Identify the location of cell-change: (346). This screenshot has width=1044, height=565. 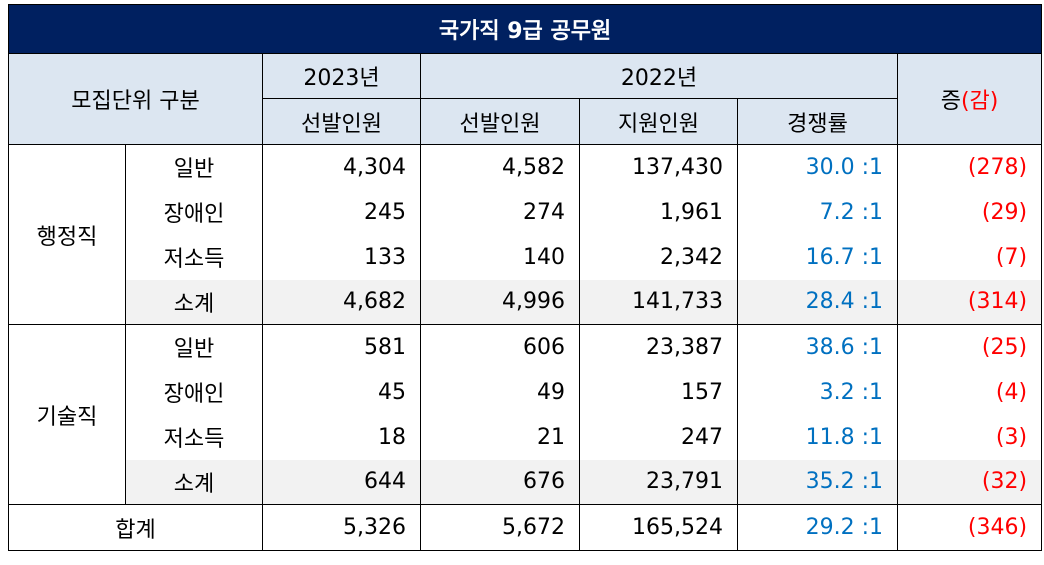
(970, 527).